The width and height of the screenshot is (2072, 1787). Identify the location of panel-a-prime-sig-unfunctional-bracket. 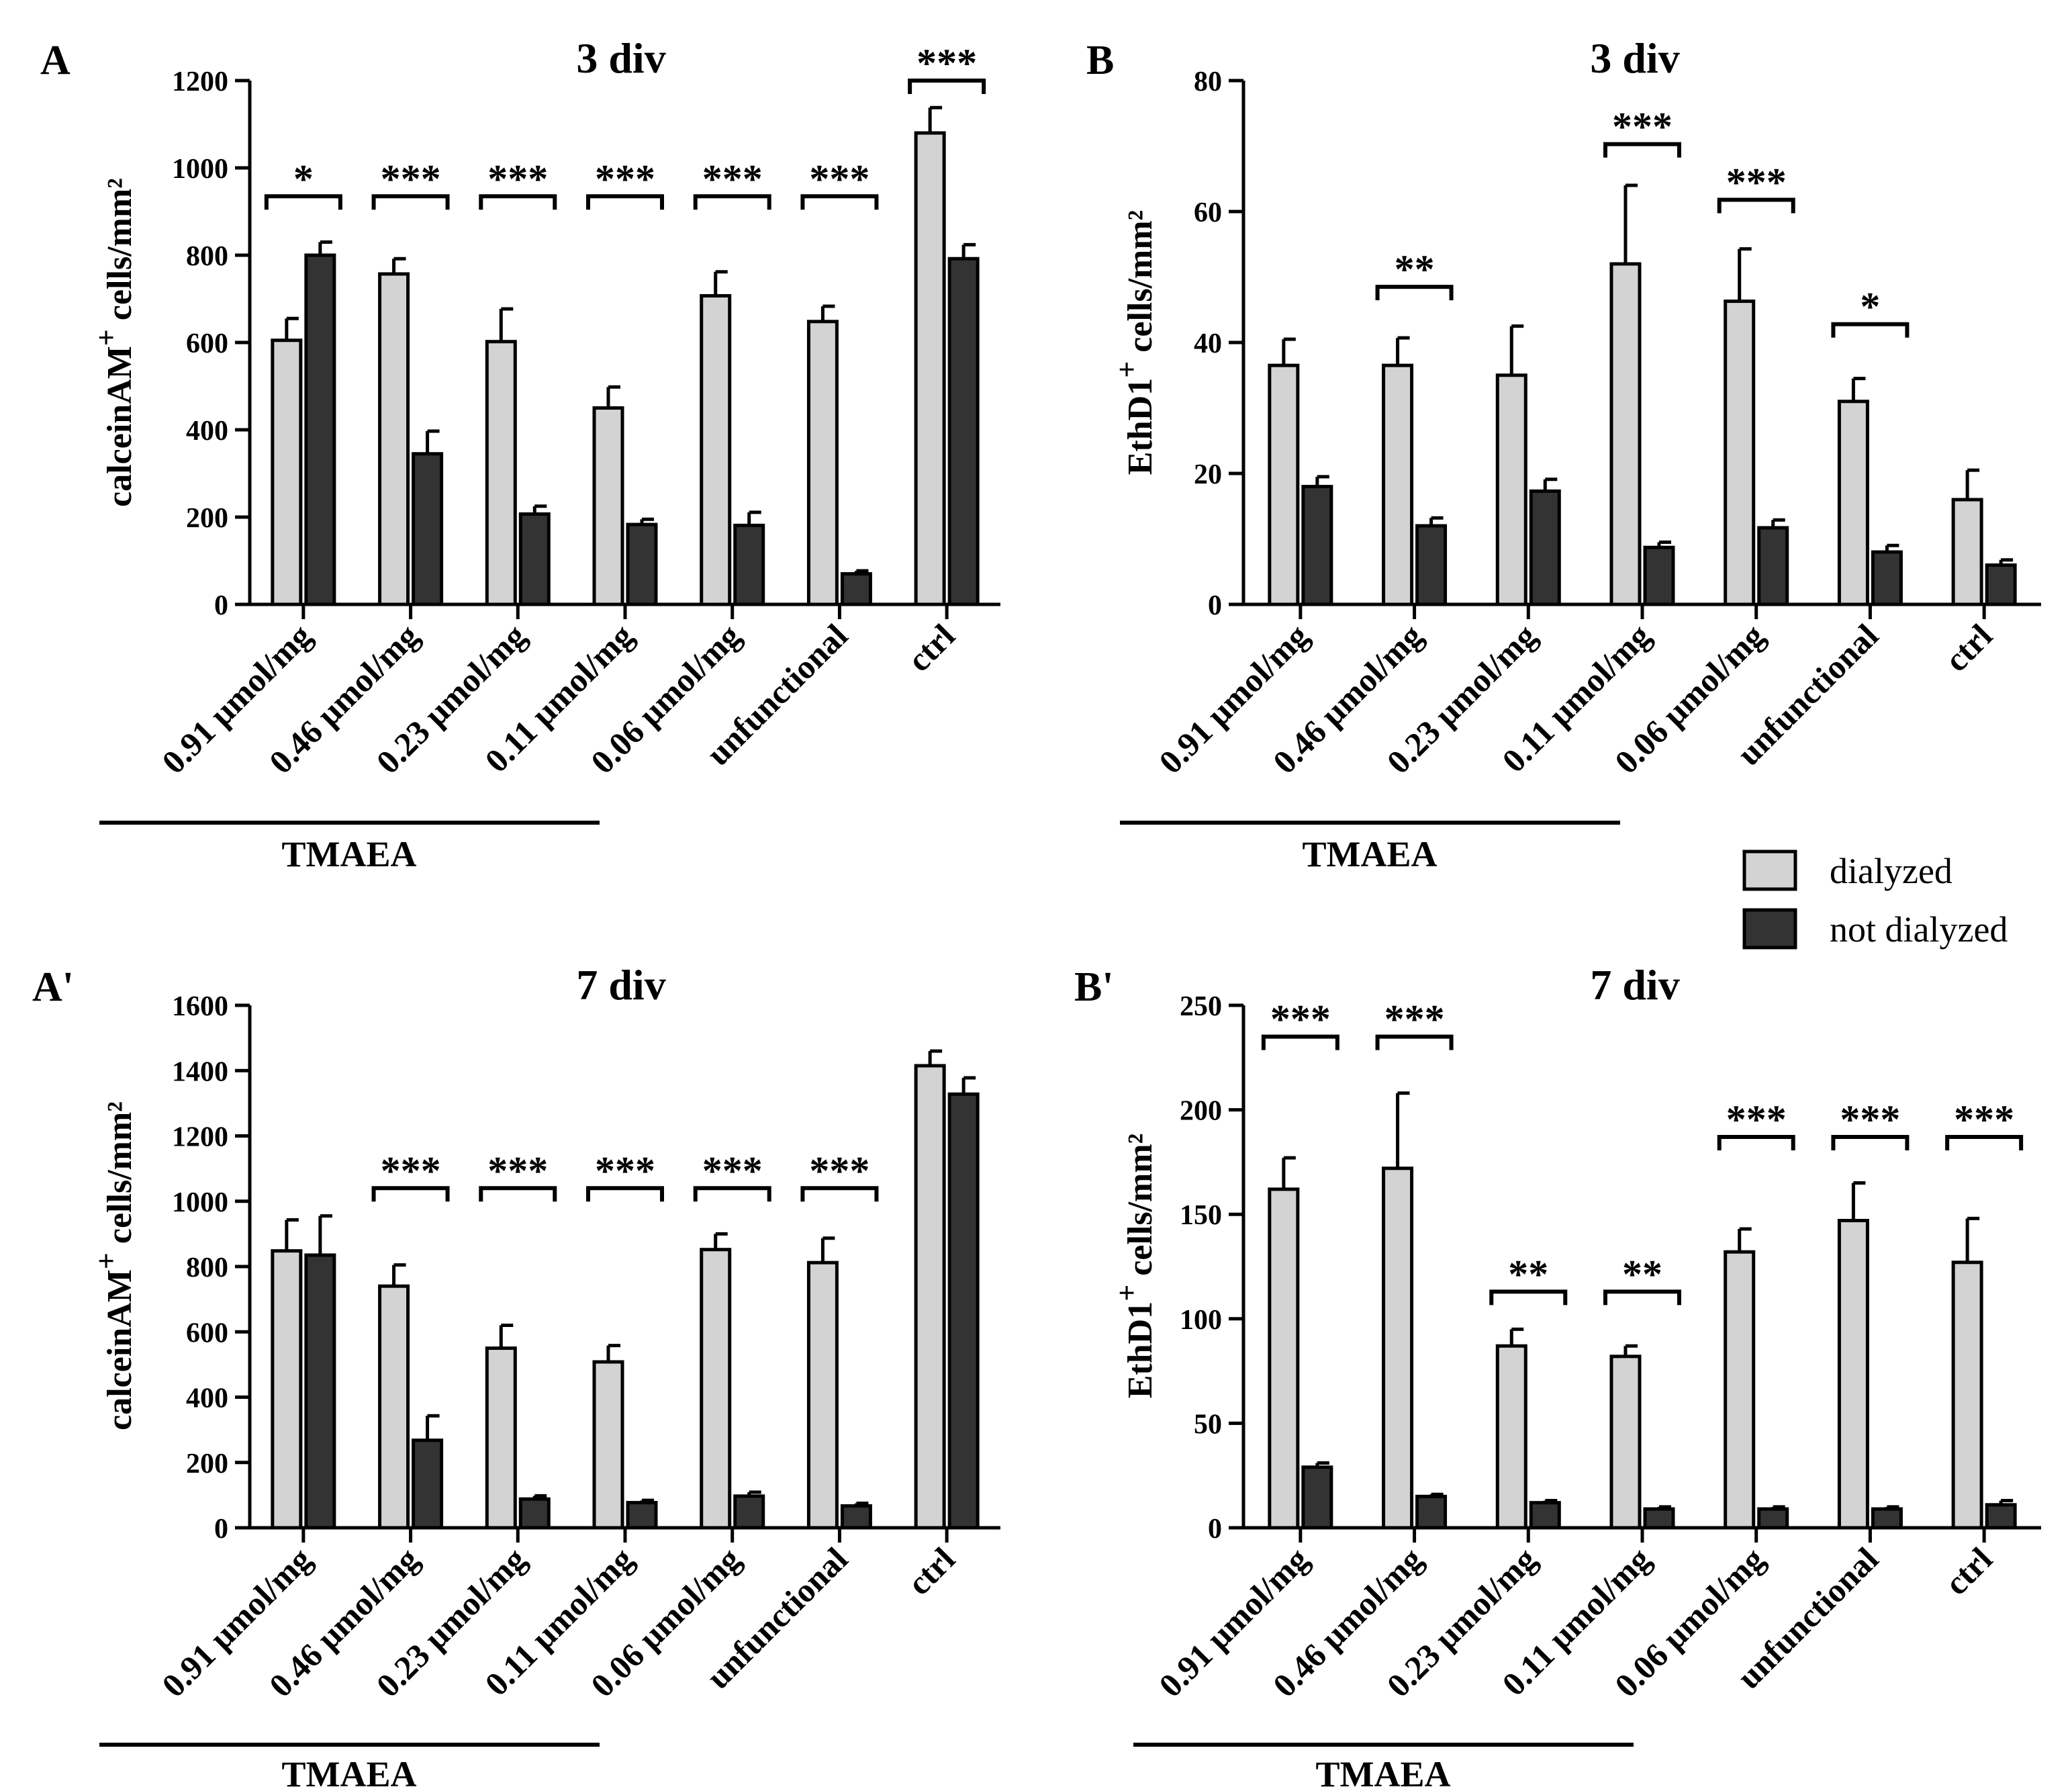
(839, 1194).